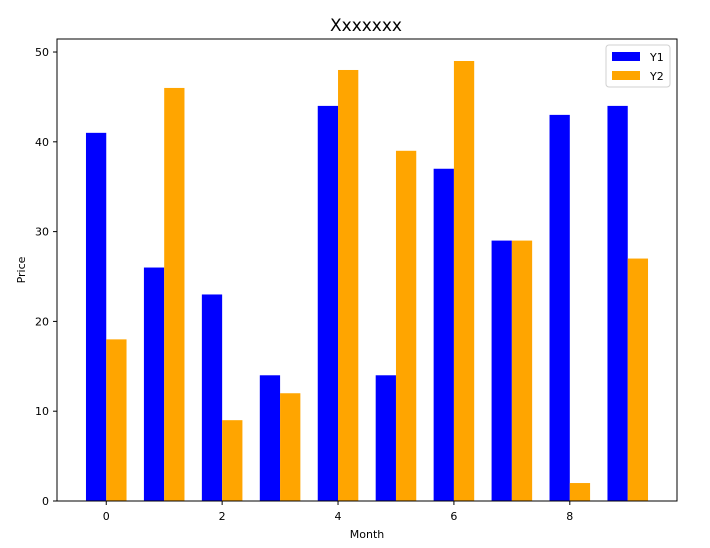 Image resolution: width=710 pixels, height=548 pixels. I want to click on y-tick-label: 0, so click(45, 501).